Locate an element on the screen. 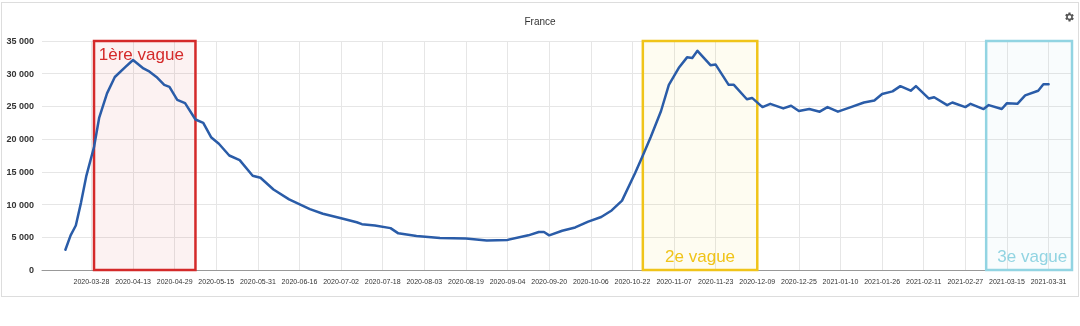  y-tick-label: 10 000 is located at coordinates (20, 204).